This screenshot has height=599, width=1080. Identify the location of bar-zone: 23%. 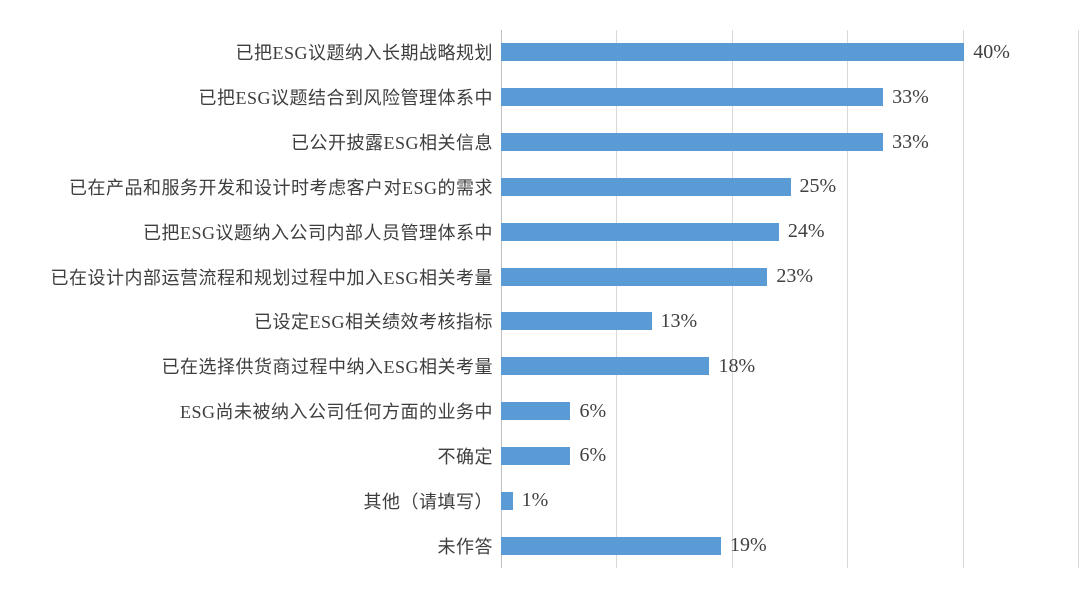
(790, 276).